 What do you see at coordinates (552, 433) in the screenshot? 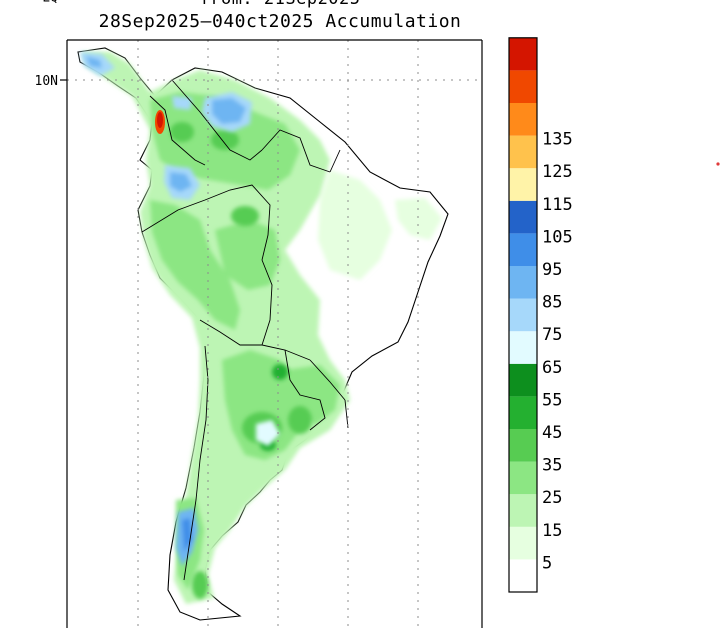
I see `legend-label: 45` at bounding box center [552, 433].